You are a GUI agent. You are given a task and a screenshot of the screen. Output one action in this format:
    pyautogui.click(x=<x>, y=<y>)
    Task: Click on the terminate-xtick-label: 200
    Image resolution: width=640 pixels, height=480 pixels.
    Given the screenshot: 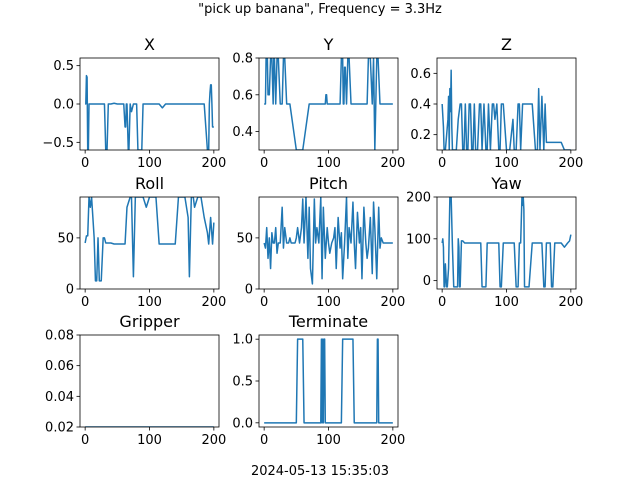 What is the action you would take?
    pyautogui.click(x=392, y=440)
    